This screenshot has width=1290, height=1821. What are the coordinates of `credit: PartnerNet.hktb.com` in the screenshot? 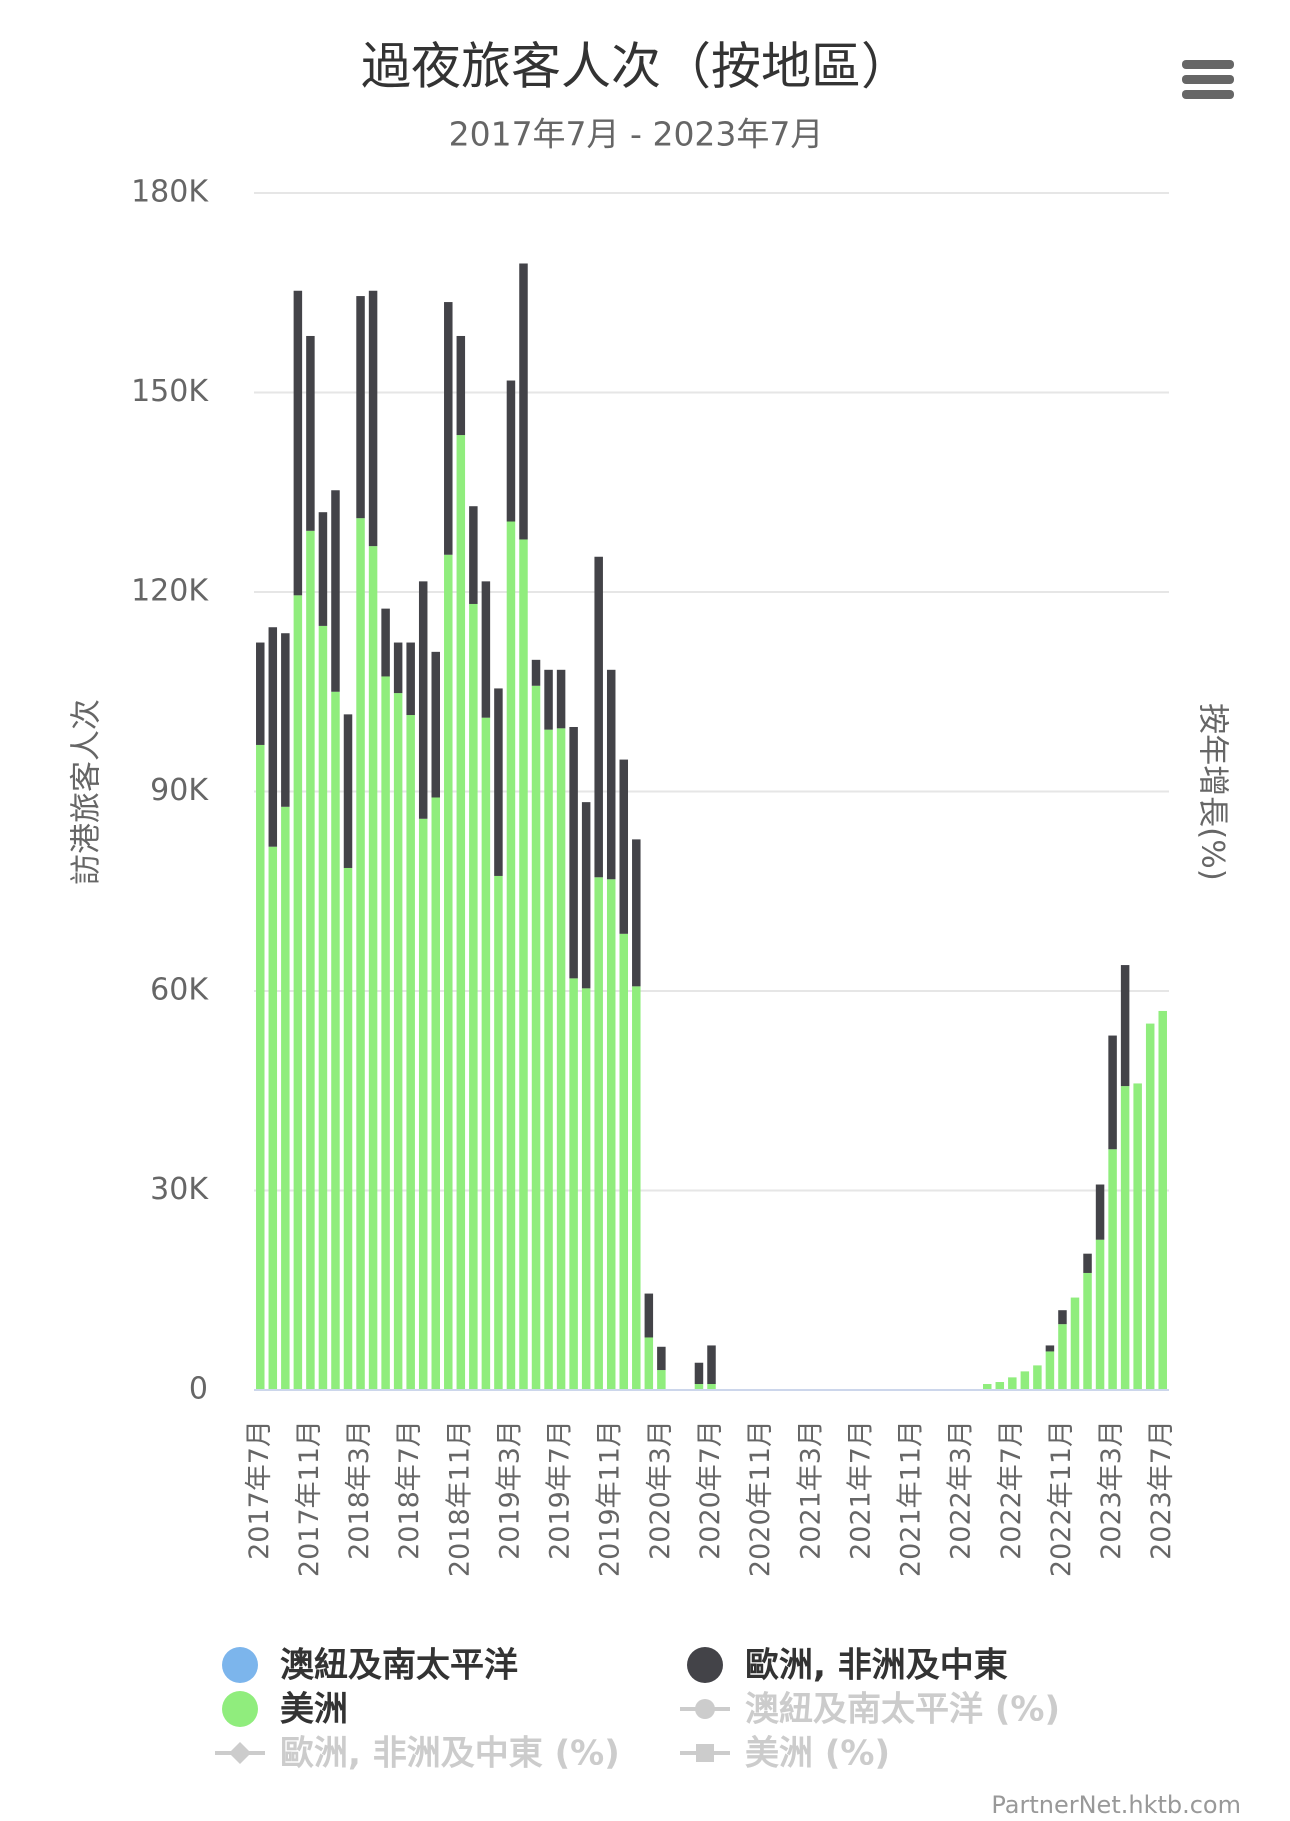 It's located at (1116, 1805).